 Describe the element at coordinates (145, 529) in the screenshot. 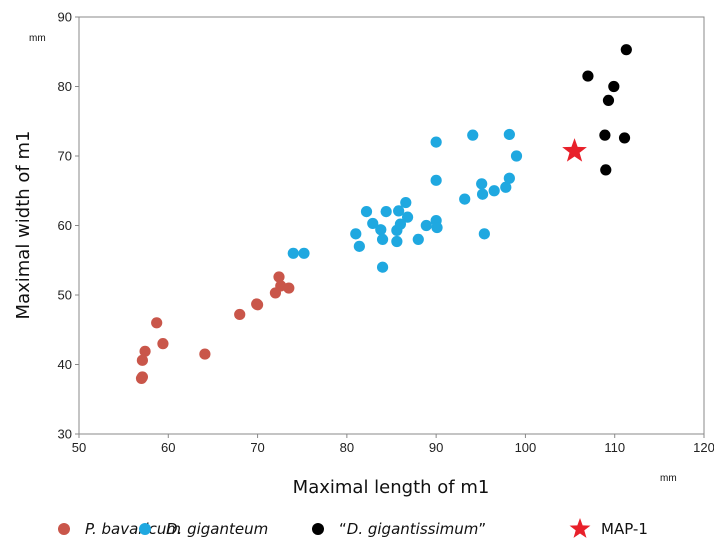

I see `legend-marker-d-giganteum` at that location.